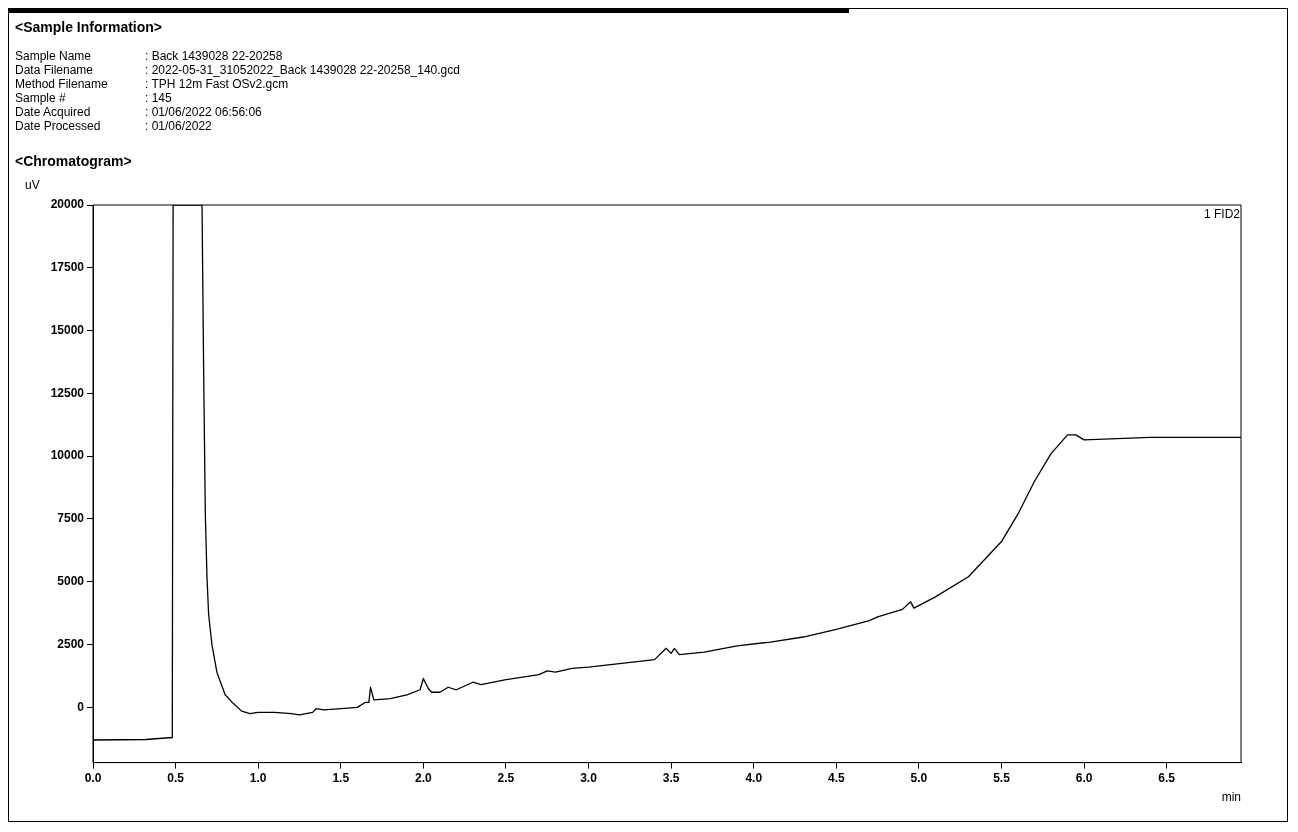  I want to click on text: Date Acquired, so click(53, 112).